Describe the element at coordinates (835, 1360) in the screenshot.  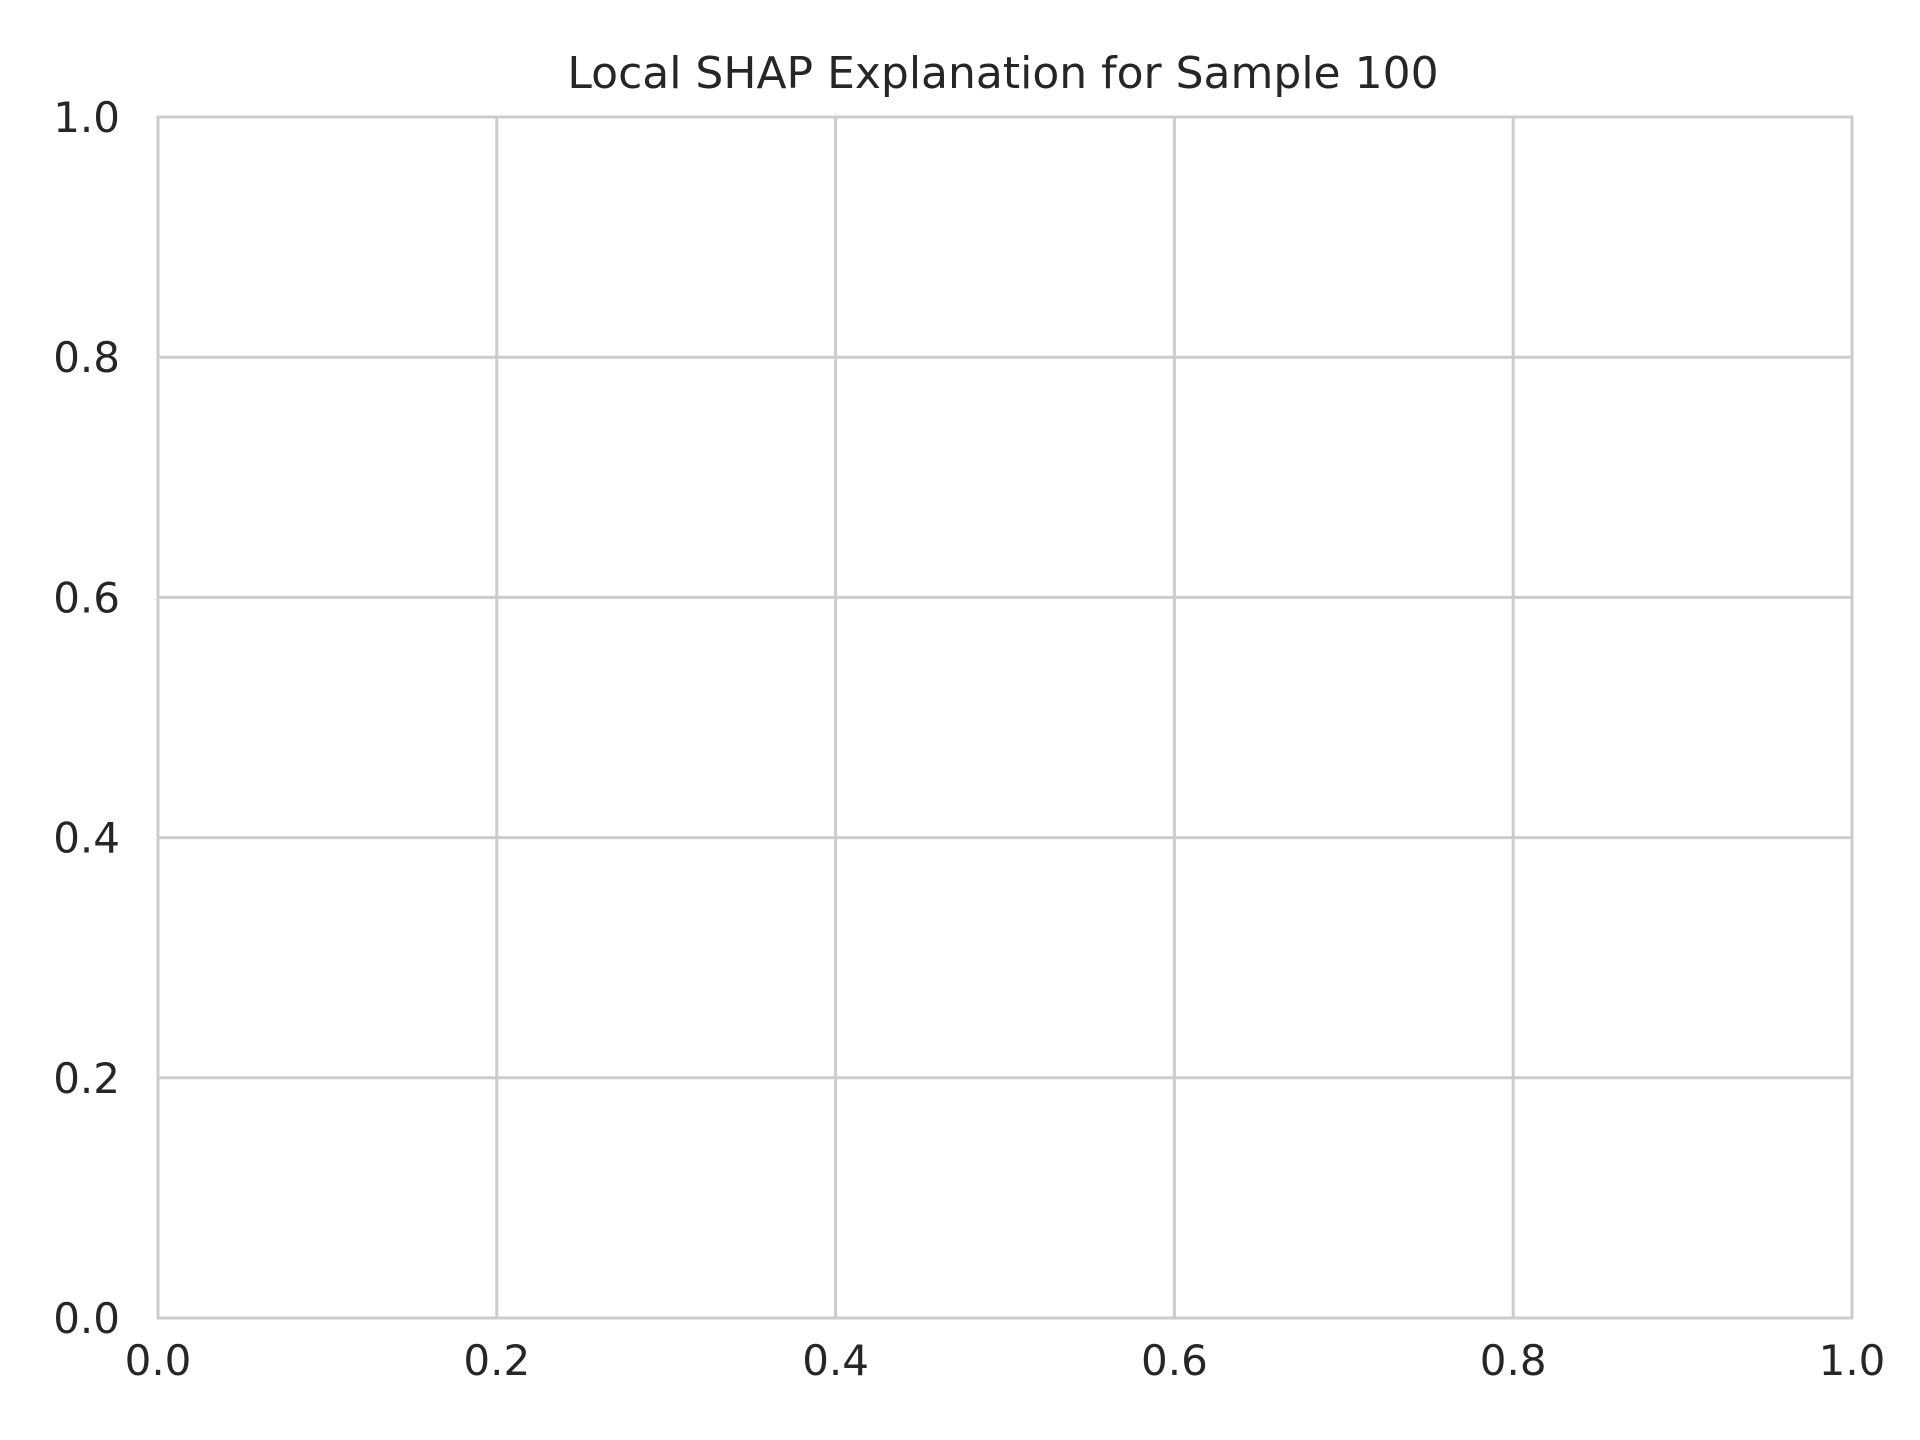
I see `x-tick-label: 0.4` at that location.